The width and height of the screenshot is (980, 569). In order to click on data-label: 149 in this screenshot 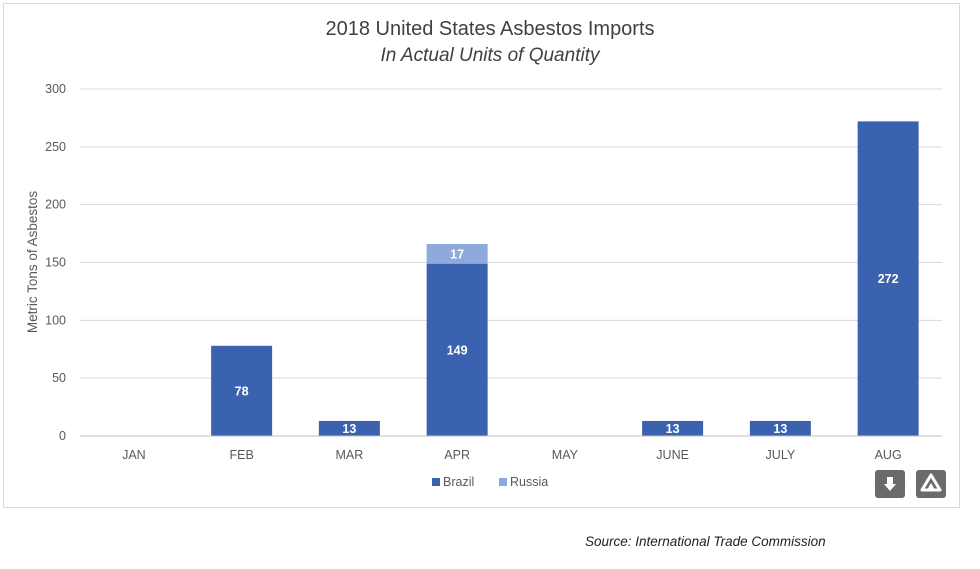, I will do `click(457, 350)`.